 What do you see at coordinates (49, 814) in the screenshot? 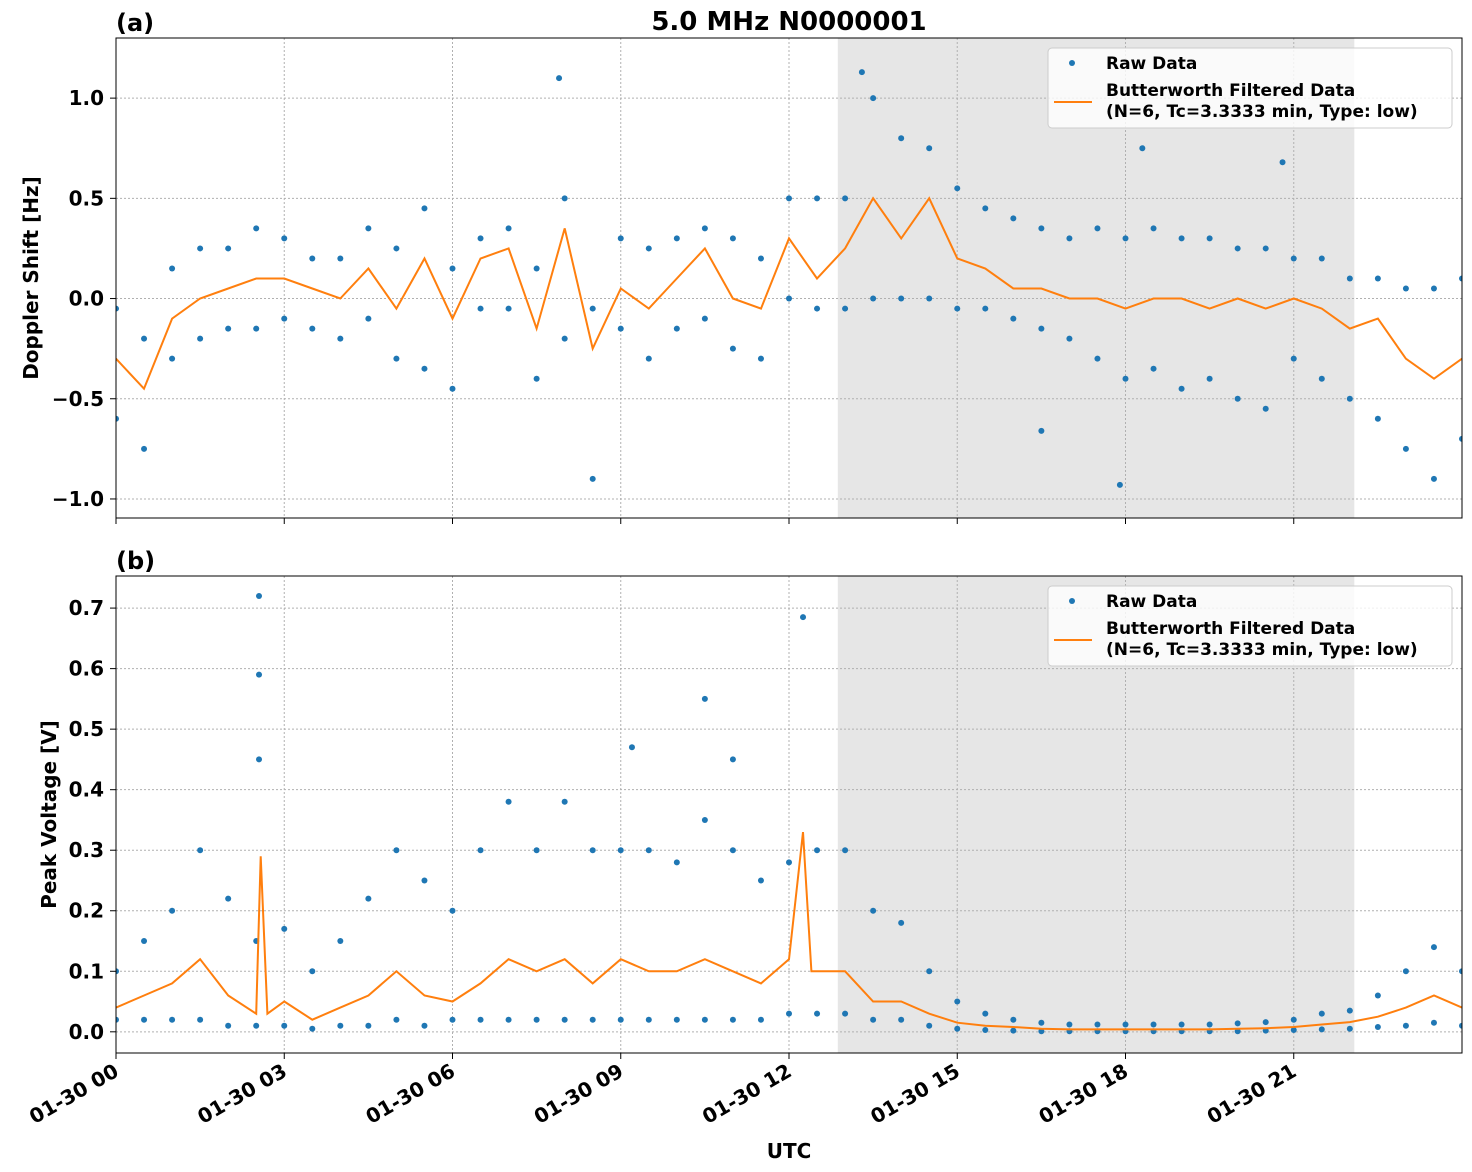
I see `y-axis-label: Peak Voltage [V]` at bounding box center [49, 814].